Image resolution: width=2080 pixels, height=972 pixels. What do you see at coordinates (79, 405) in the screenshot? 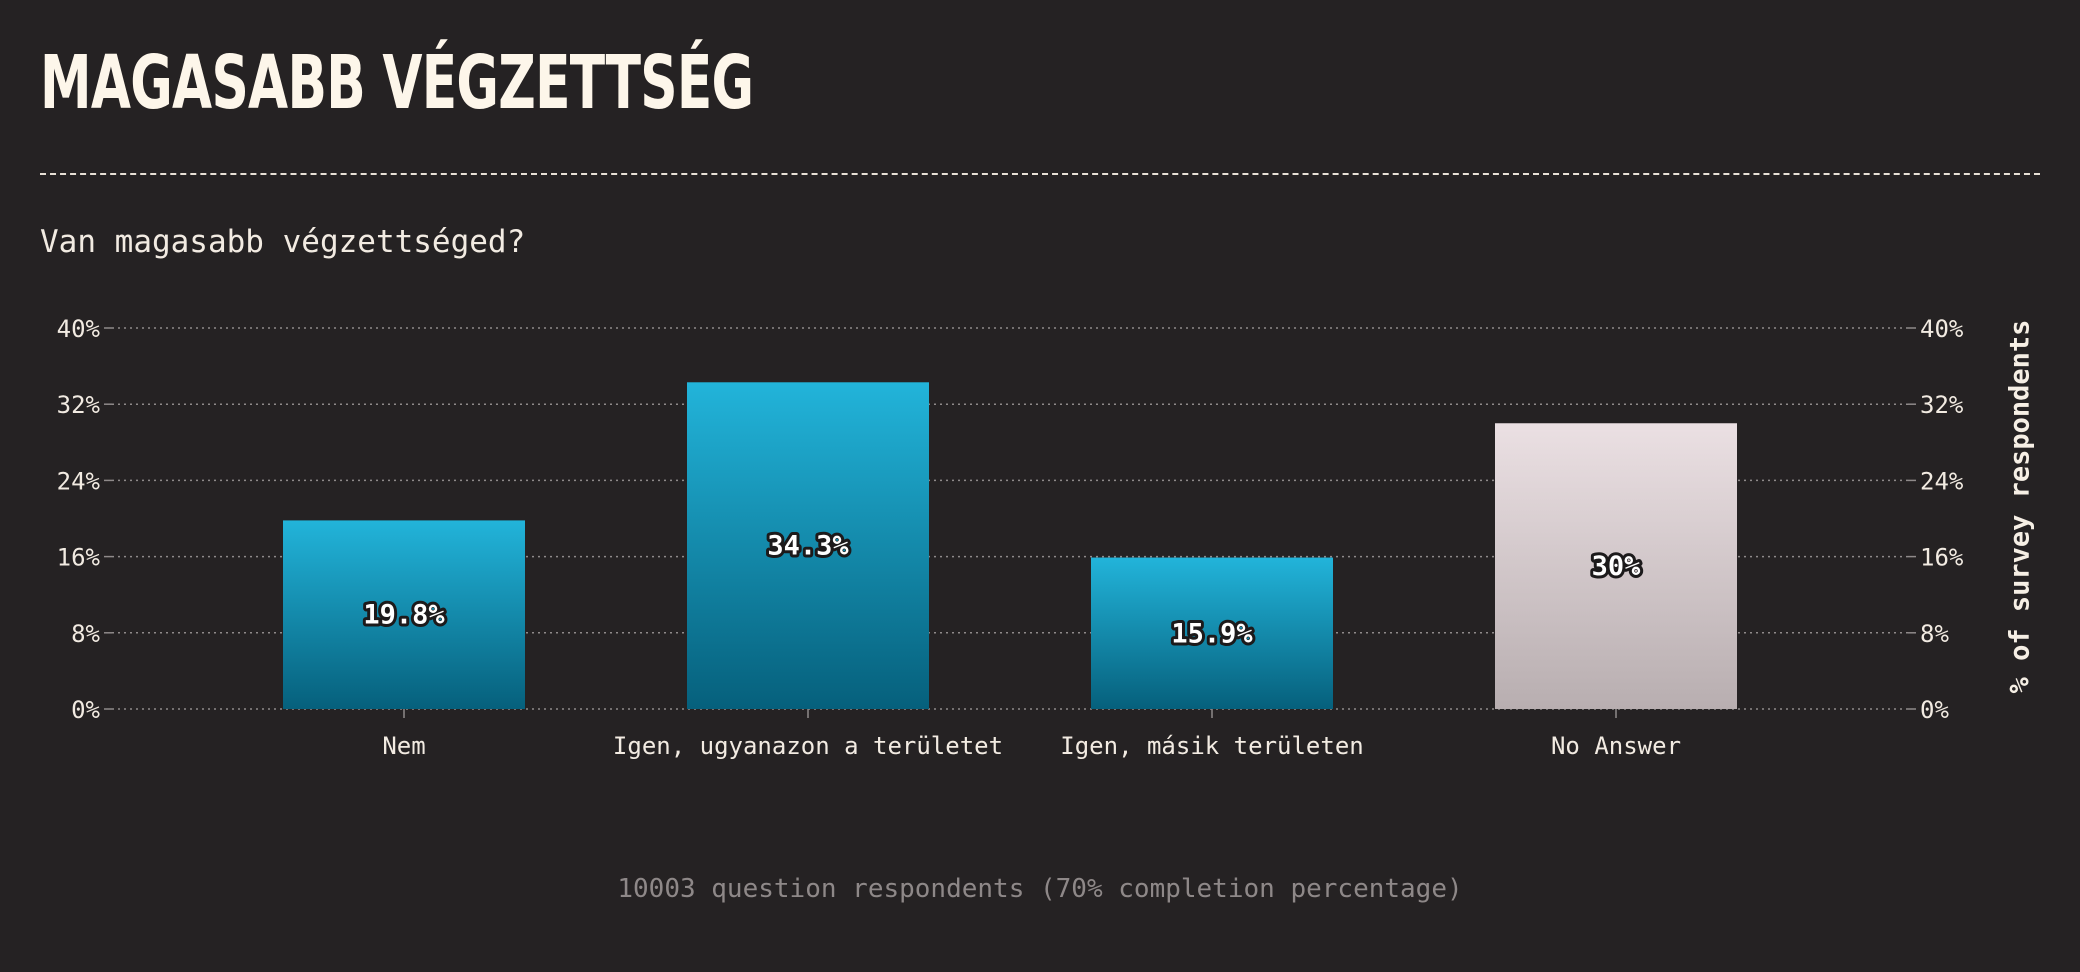
I see `y-tick-label-left: 32%` at bounding box center [79, 405].